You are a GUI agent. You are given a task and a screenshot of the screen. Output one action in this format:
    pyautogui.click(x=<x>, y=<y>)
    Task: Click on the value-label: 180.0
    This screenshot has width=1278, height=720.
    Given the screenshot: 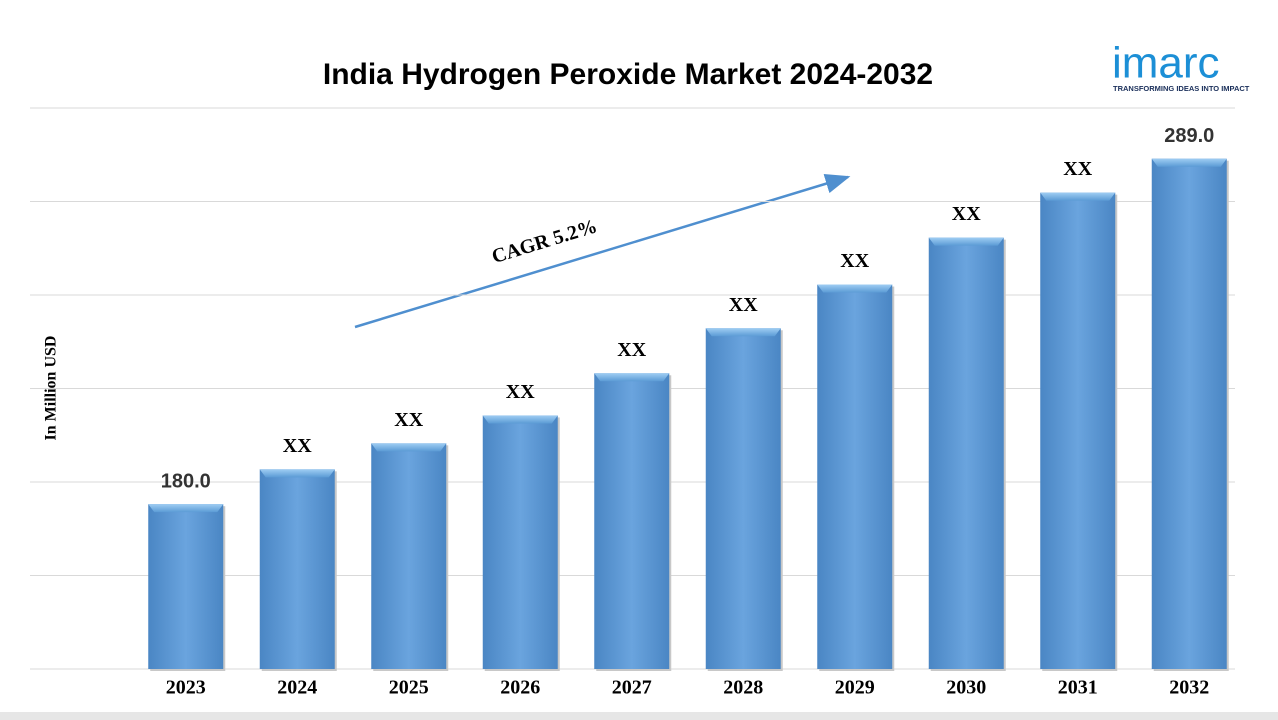 What is the action you would take?
    pyautogui.click(x=186, y=481)
    